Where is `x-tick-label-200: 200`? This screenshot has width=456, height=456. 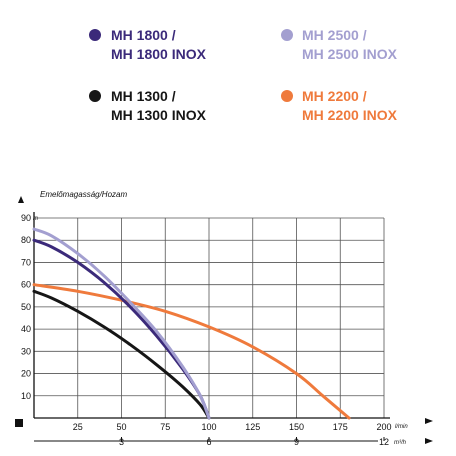 x-tick-label-200: 200 is located at coordinates (383, 427).